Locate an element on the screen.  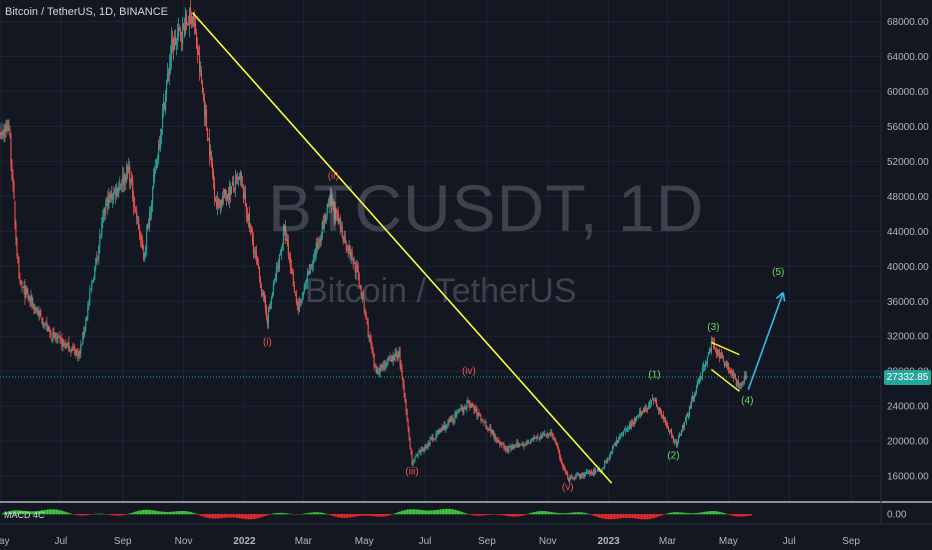
macd-label: MACD 4C is located at coordinates (24, 515).